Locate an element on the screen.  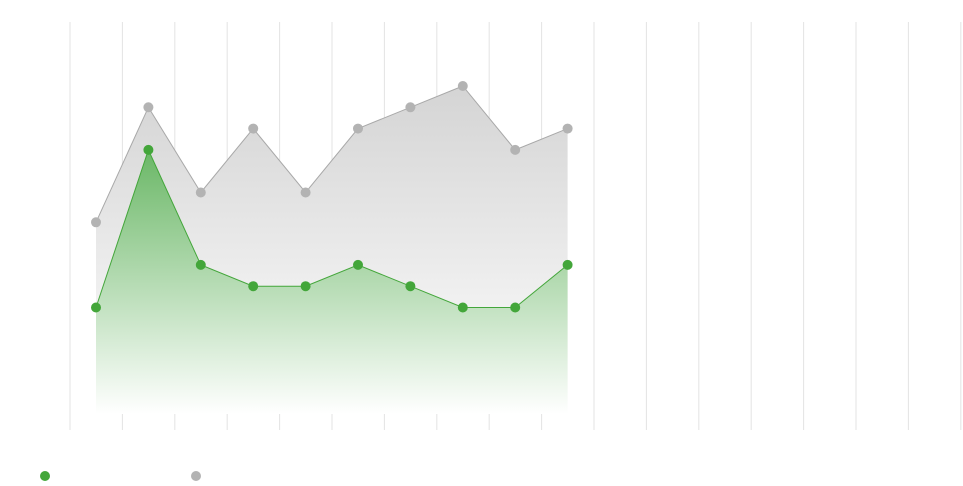
legend is located at coordinates (191, 476).